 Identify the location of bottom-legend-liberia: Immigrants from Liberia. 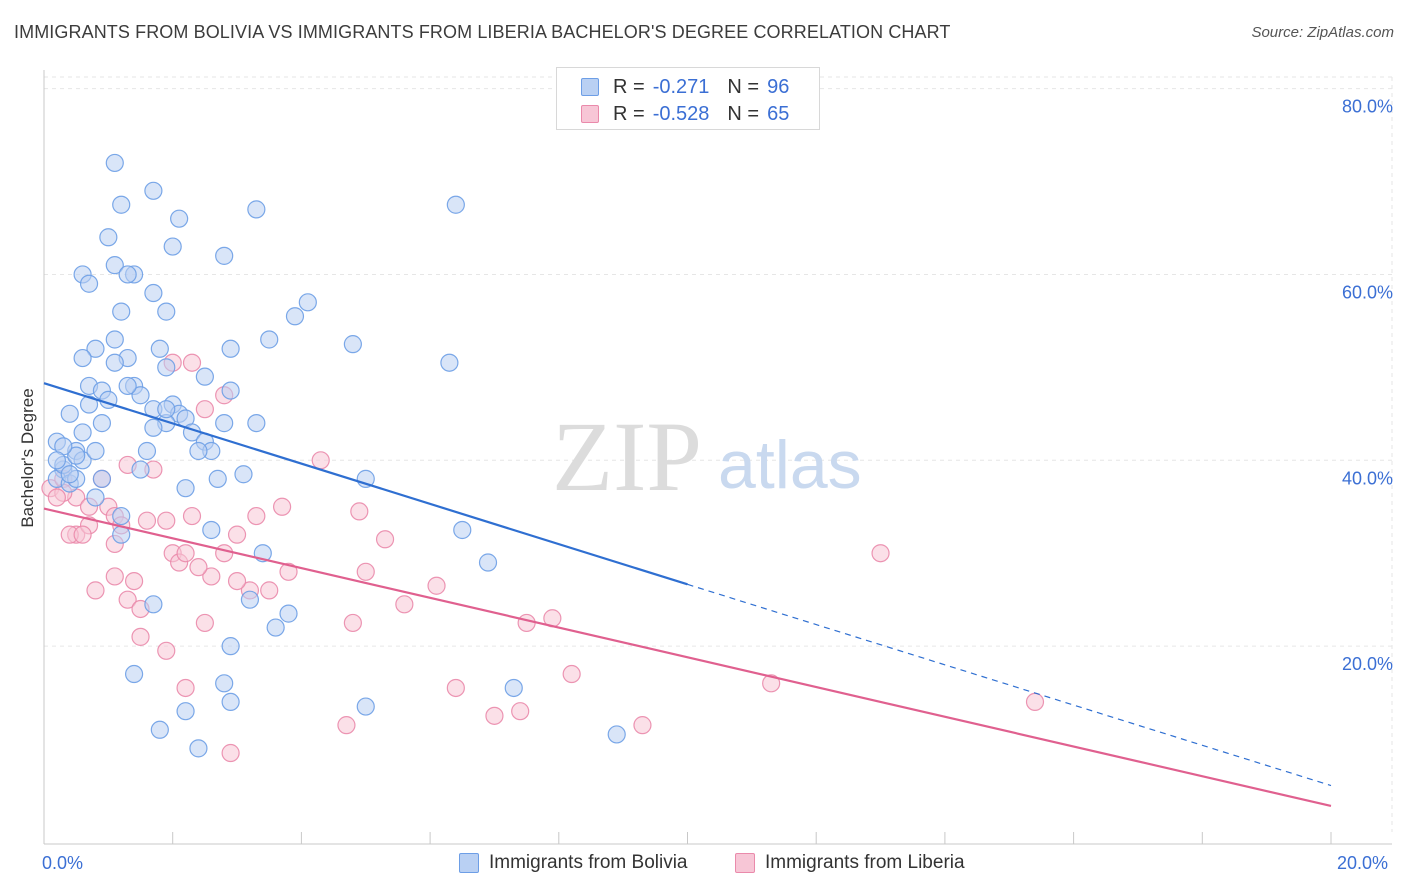
(850, 863).